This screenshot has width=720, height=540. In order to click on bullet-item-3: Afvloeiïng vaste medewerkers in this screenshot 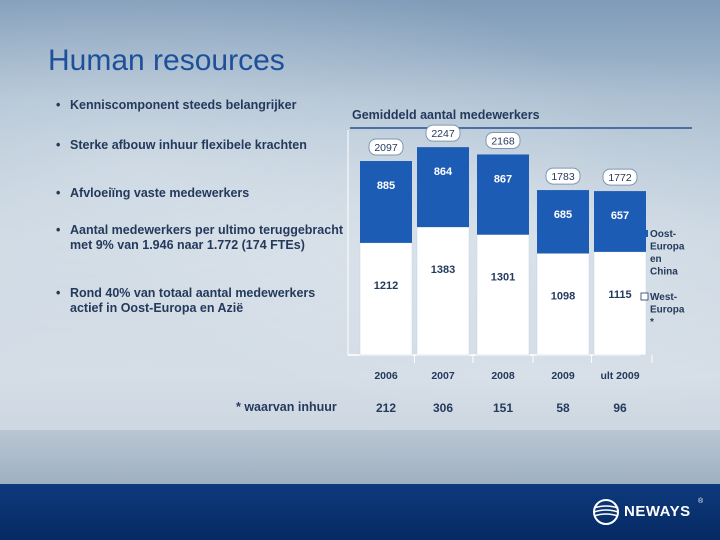, I will do `click(200, 193)`.